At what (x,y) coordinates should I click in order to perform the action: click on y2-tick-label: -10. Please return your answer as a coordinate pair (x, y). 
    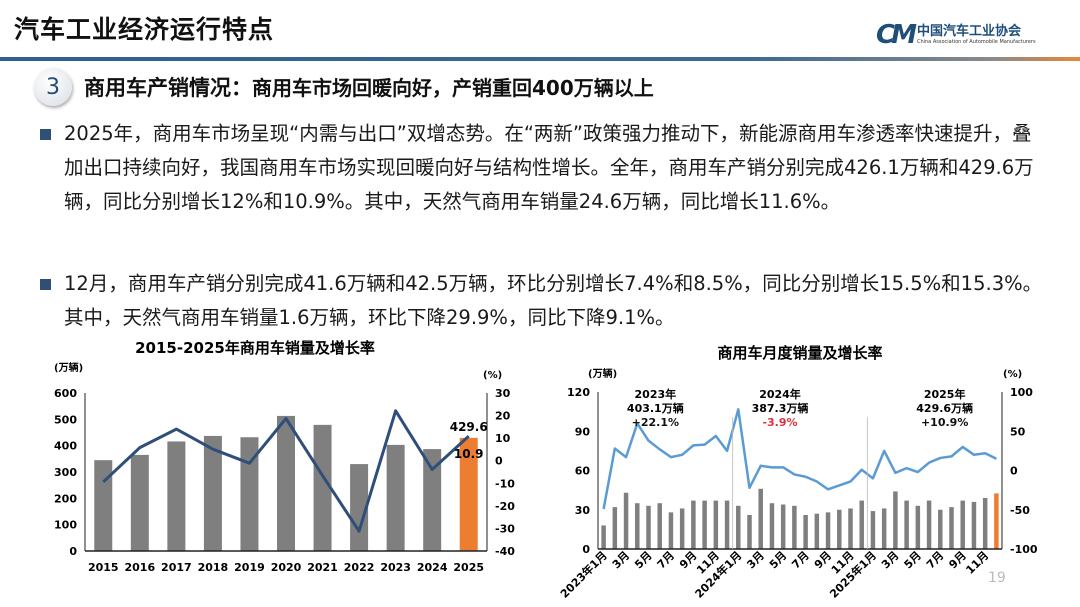
    Looking at the image, I should click on (505, 483).